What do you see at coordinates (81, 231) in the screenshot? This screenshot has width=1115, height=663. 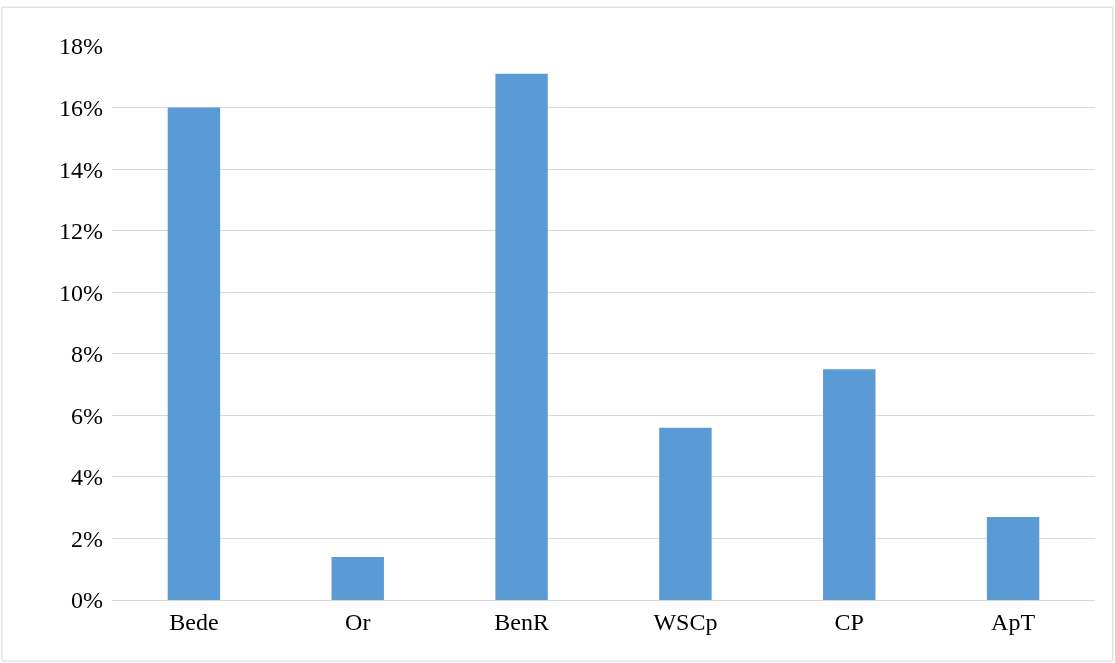 I see `y-tick-label: 12%` at bounding box center [81, 231].